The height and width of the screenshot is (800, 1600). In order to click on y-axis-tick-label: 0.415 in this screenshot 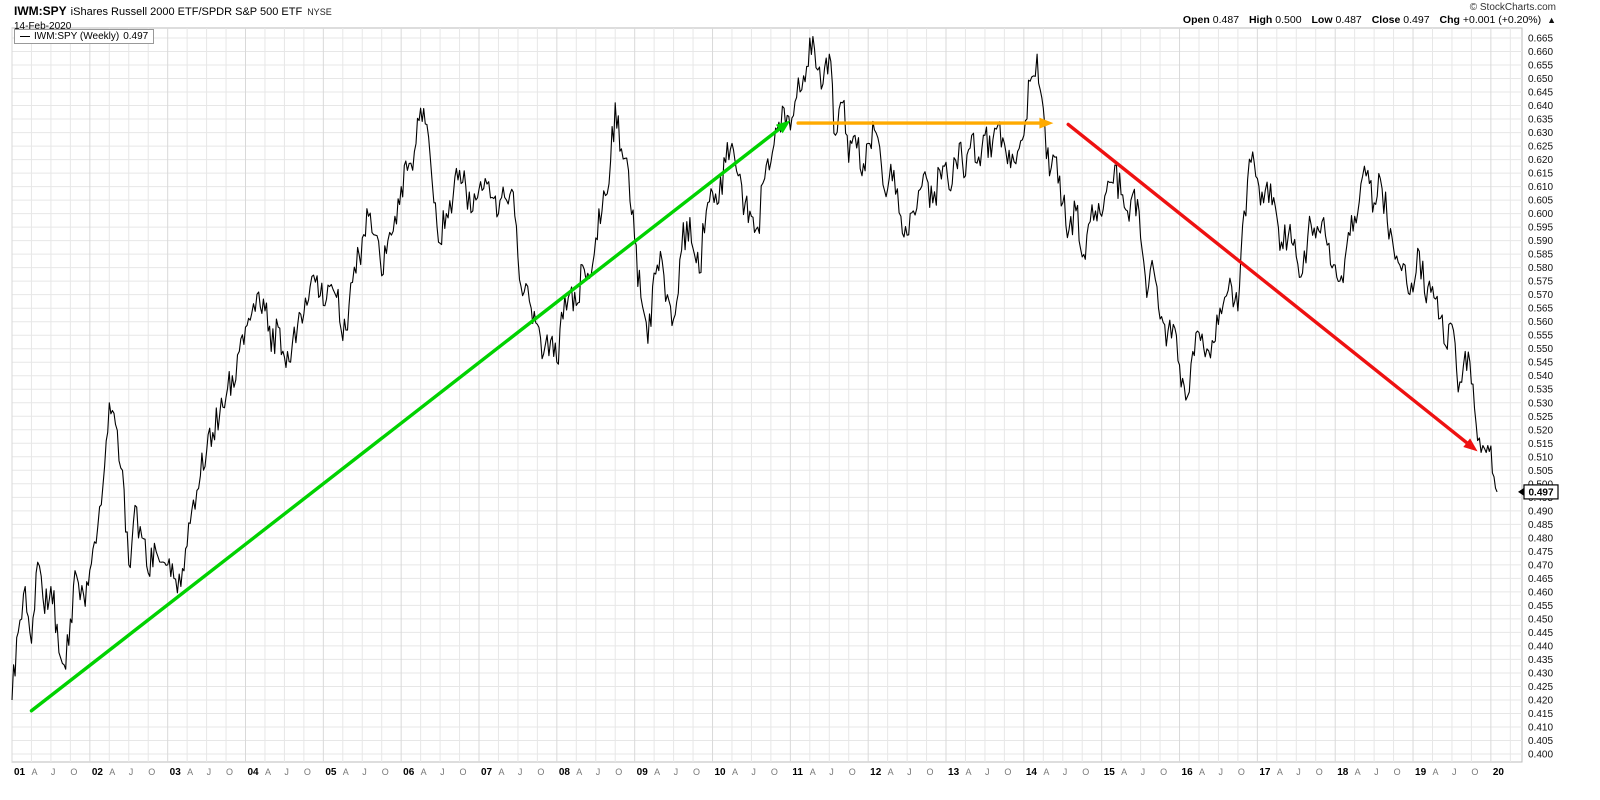, I will do `click(1540, 714)`.